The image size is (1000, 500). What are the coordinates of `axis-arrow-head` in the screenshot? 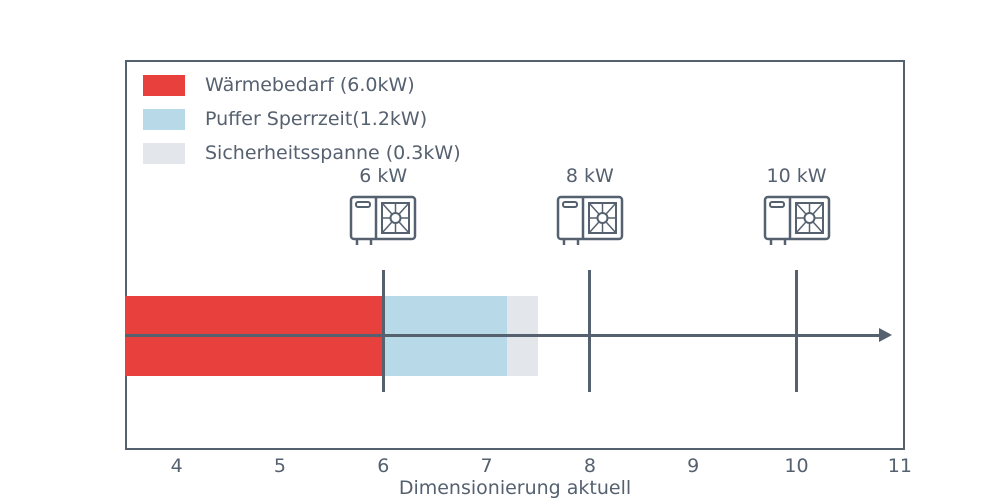 It's located at (886, 335).